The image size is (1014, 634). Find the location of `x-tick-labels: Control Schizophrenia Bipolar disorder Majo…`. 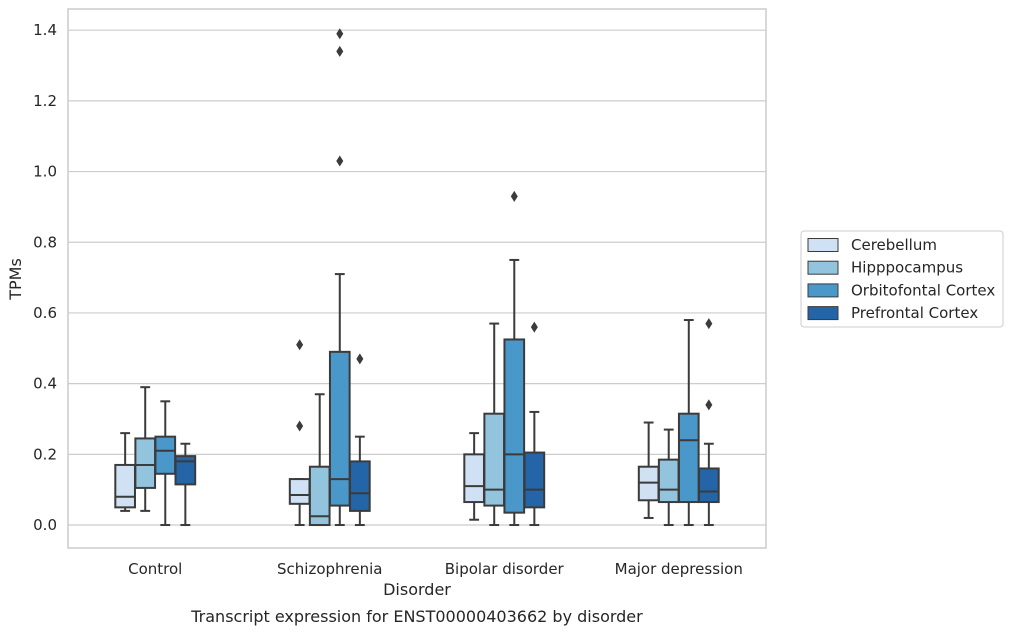

x-tick-labels: Control Schizophrenia Bipolar disorder Majo… is located at coordinates (435, 569).